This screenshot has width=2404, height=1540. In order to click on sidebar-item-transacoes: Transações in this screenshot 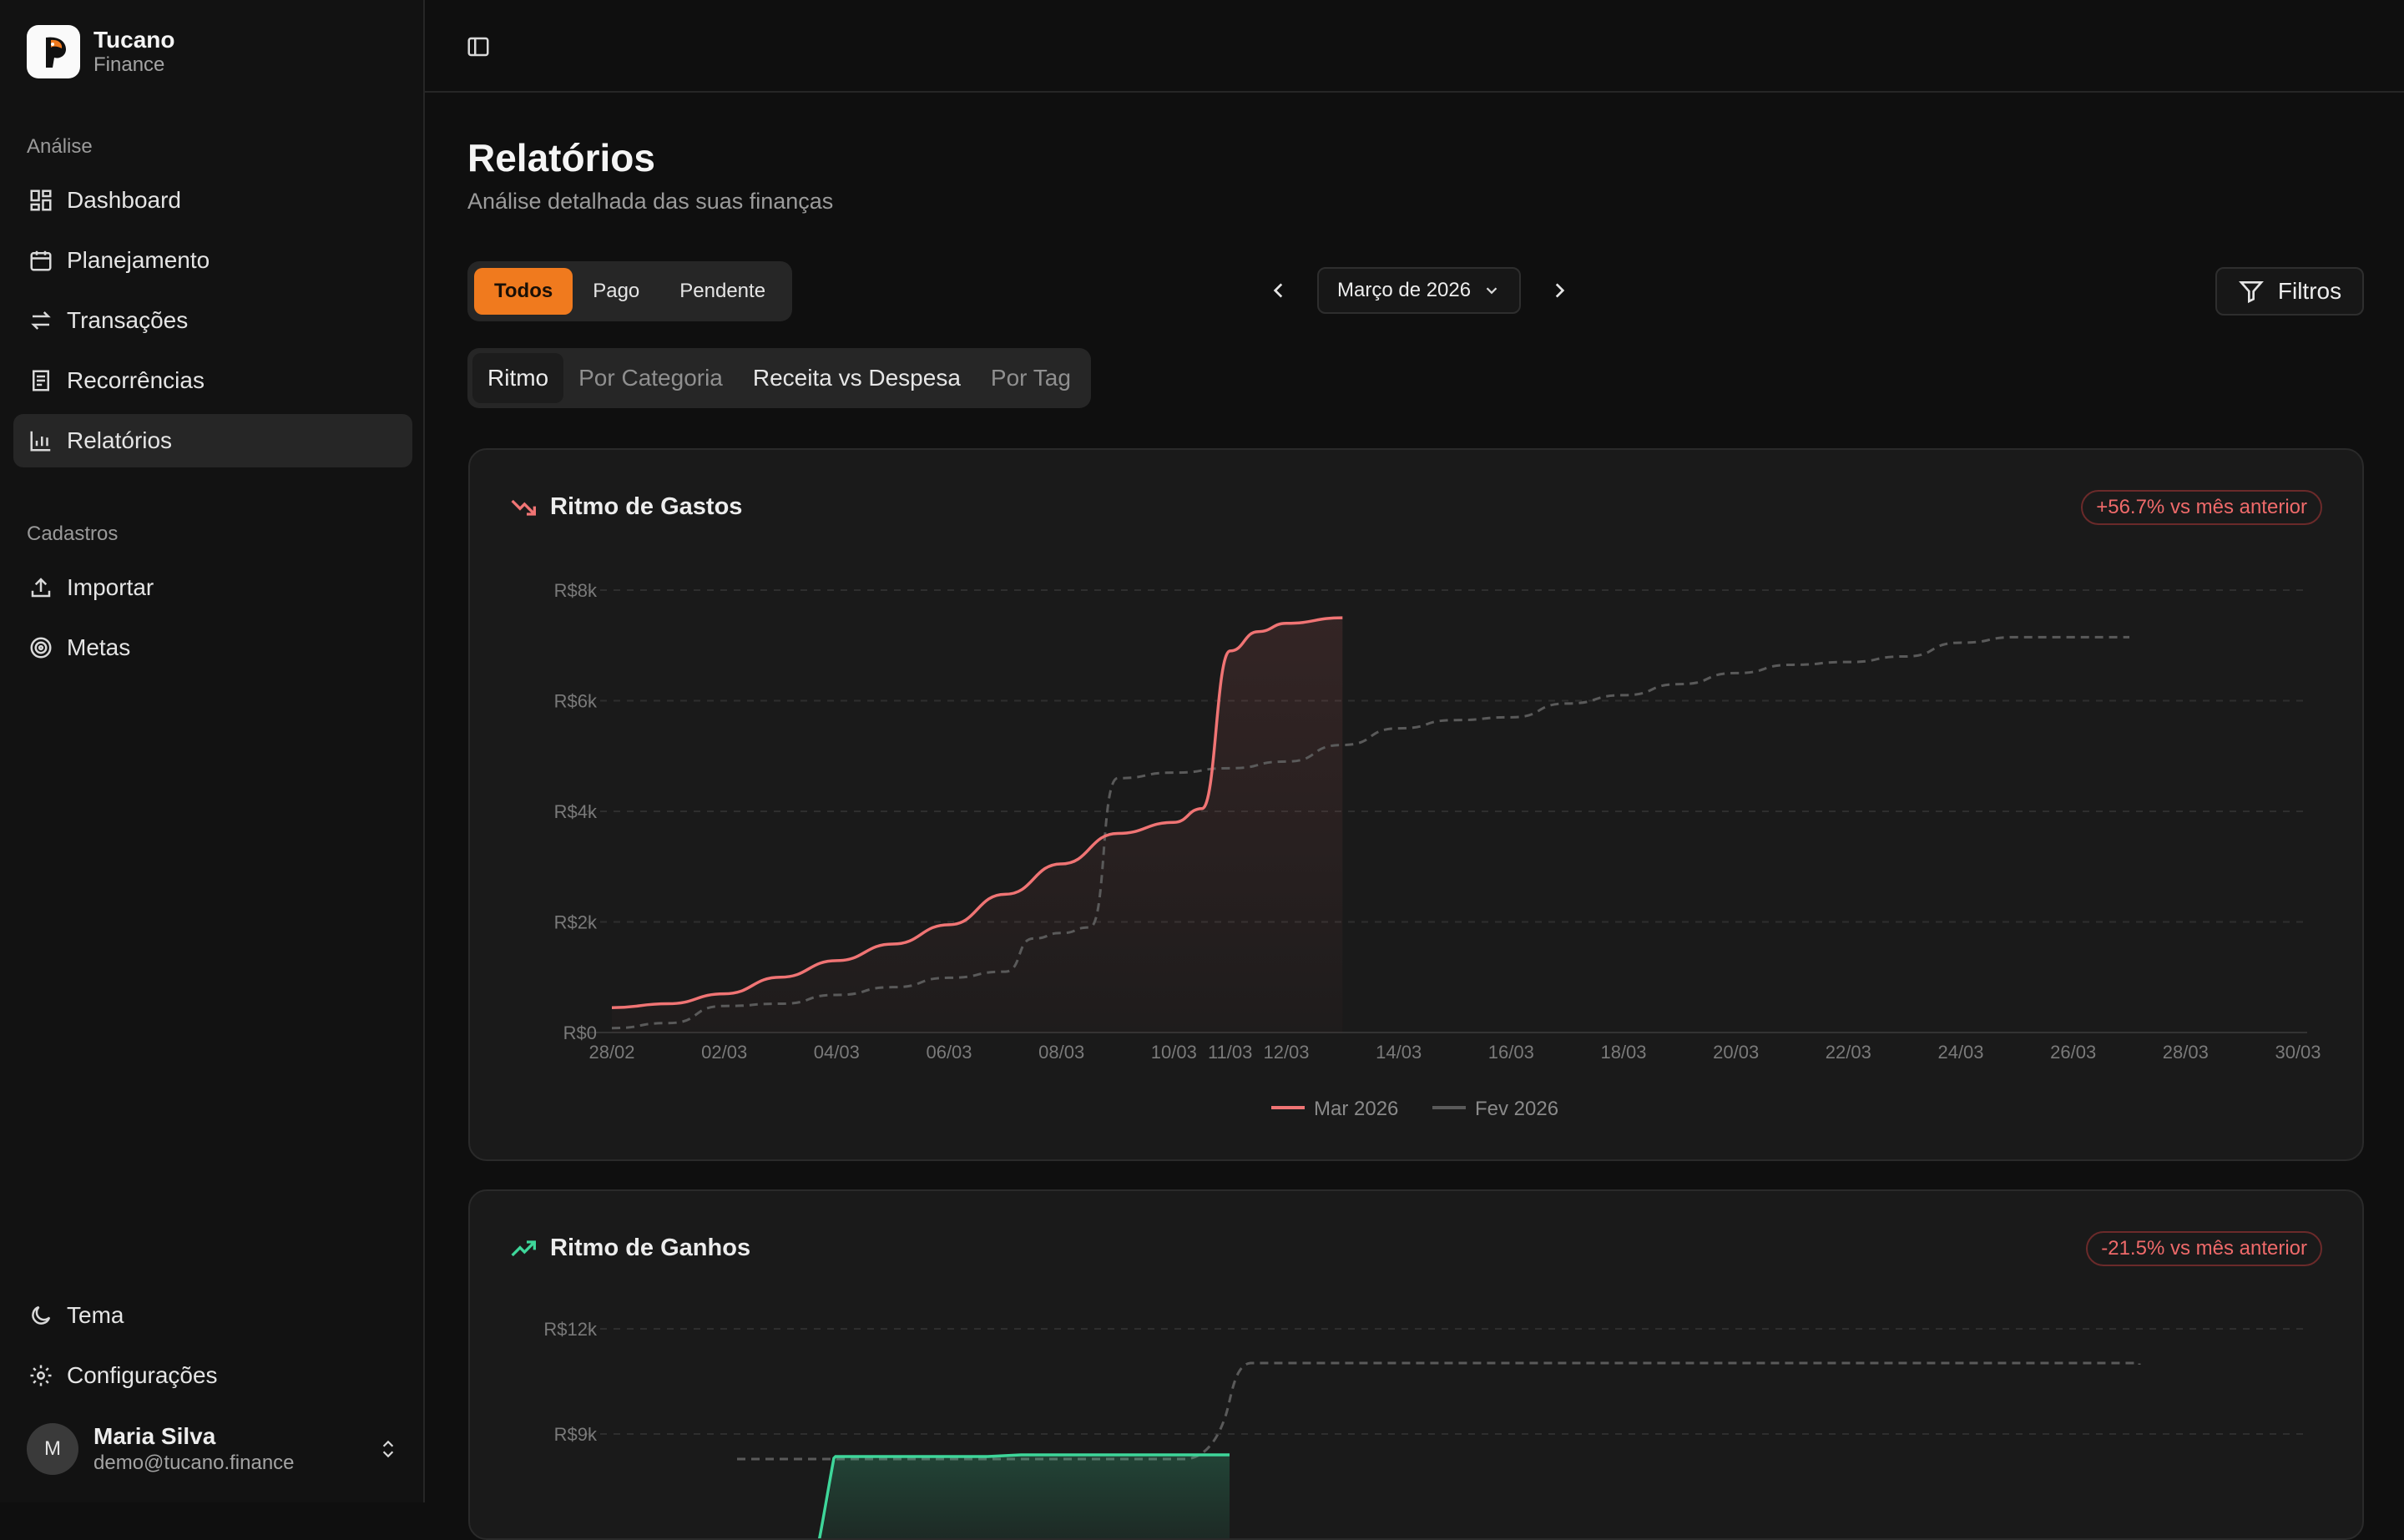, I will do `click(213, 320)`.